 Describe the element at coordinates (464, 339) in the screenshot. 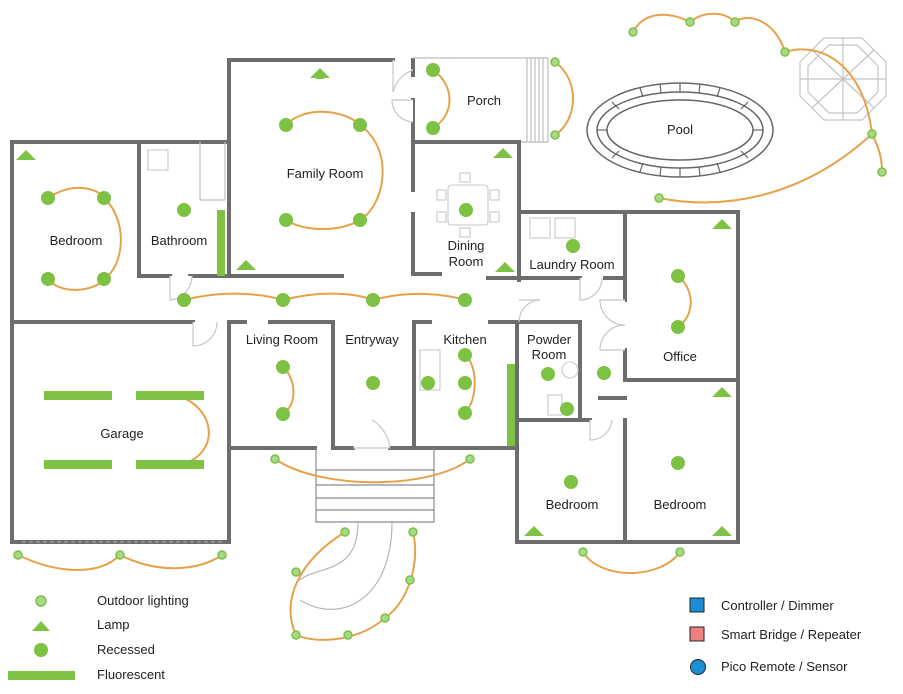

I see `kitchen-label: Kitchen` at that location.